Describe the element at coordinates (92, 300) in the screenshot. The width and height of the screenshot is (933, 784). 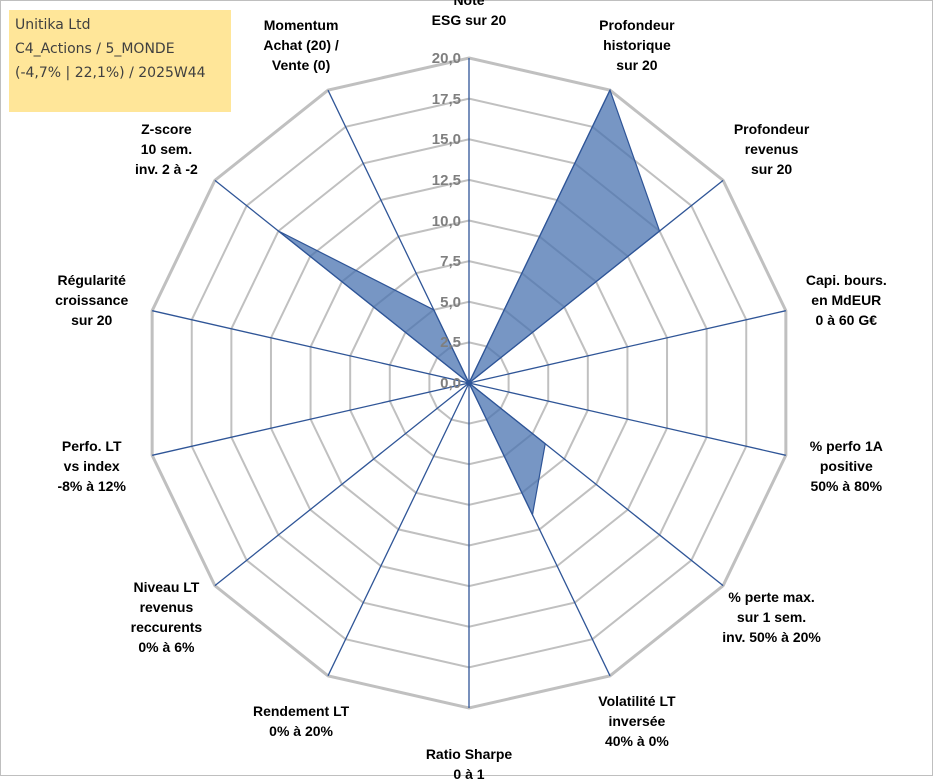
I see `axis-label-11: Régularité croissance sur 20` at that location.